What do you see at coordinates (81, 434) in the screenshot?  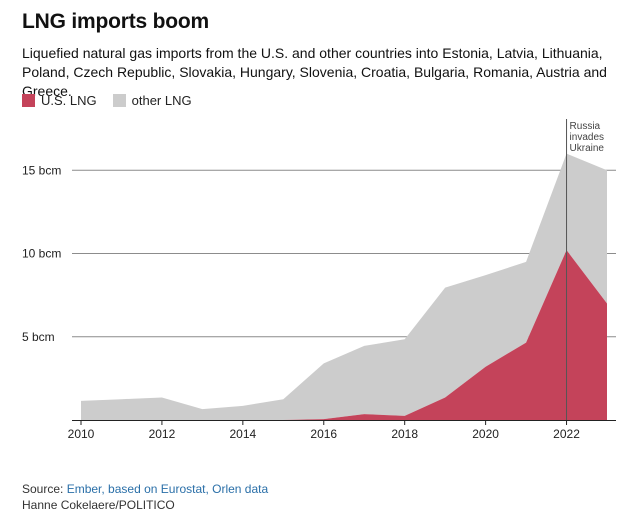 I see `x-tick-label-2010: 2010` at bounding box center [81, 434].